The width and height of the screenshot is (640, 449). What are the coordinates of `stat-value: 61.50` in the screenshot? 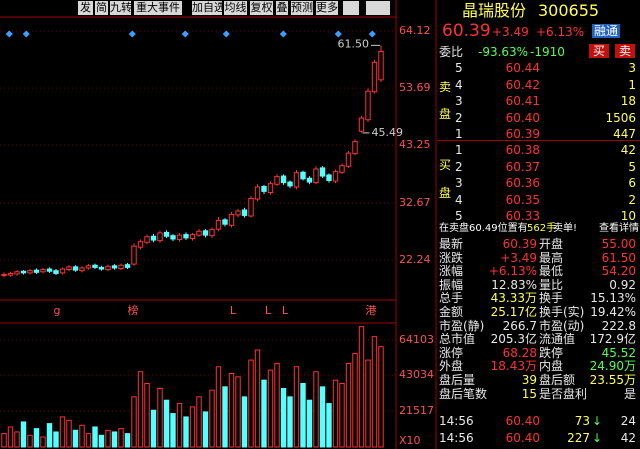 It's located at (618, 257).